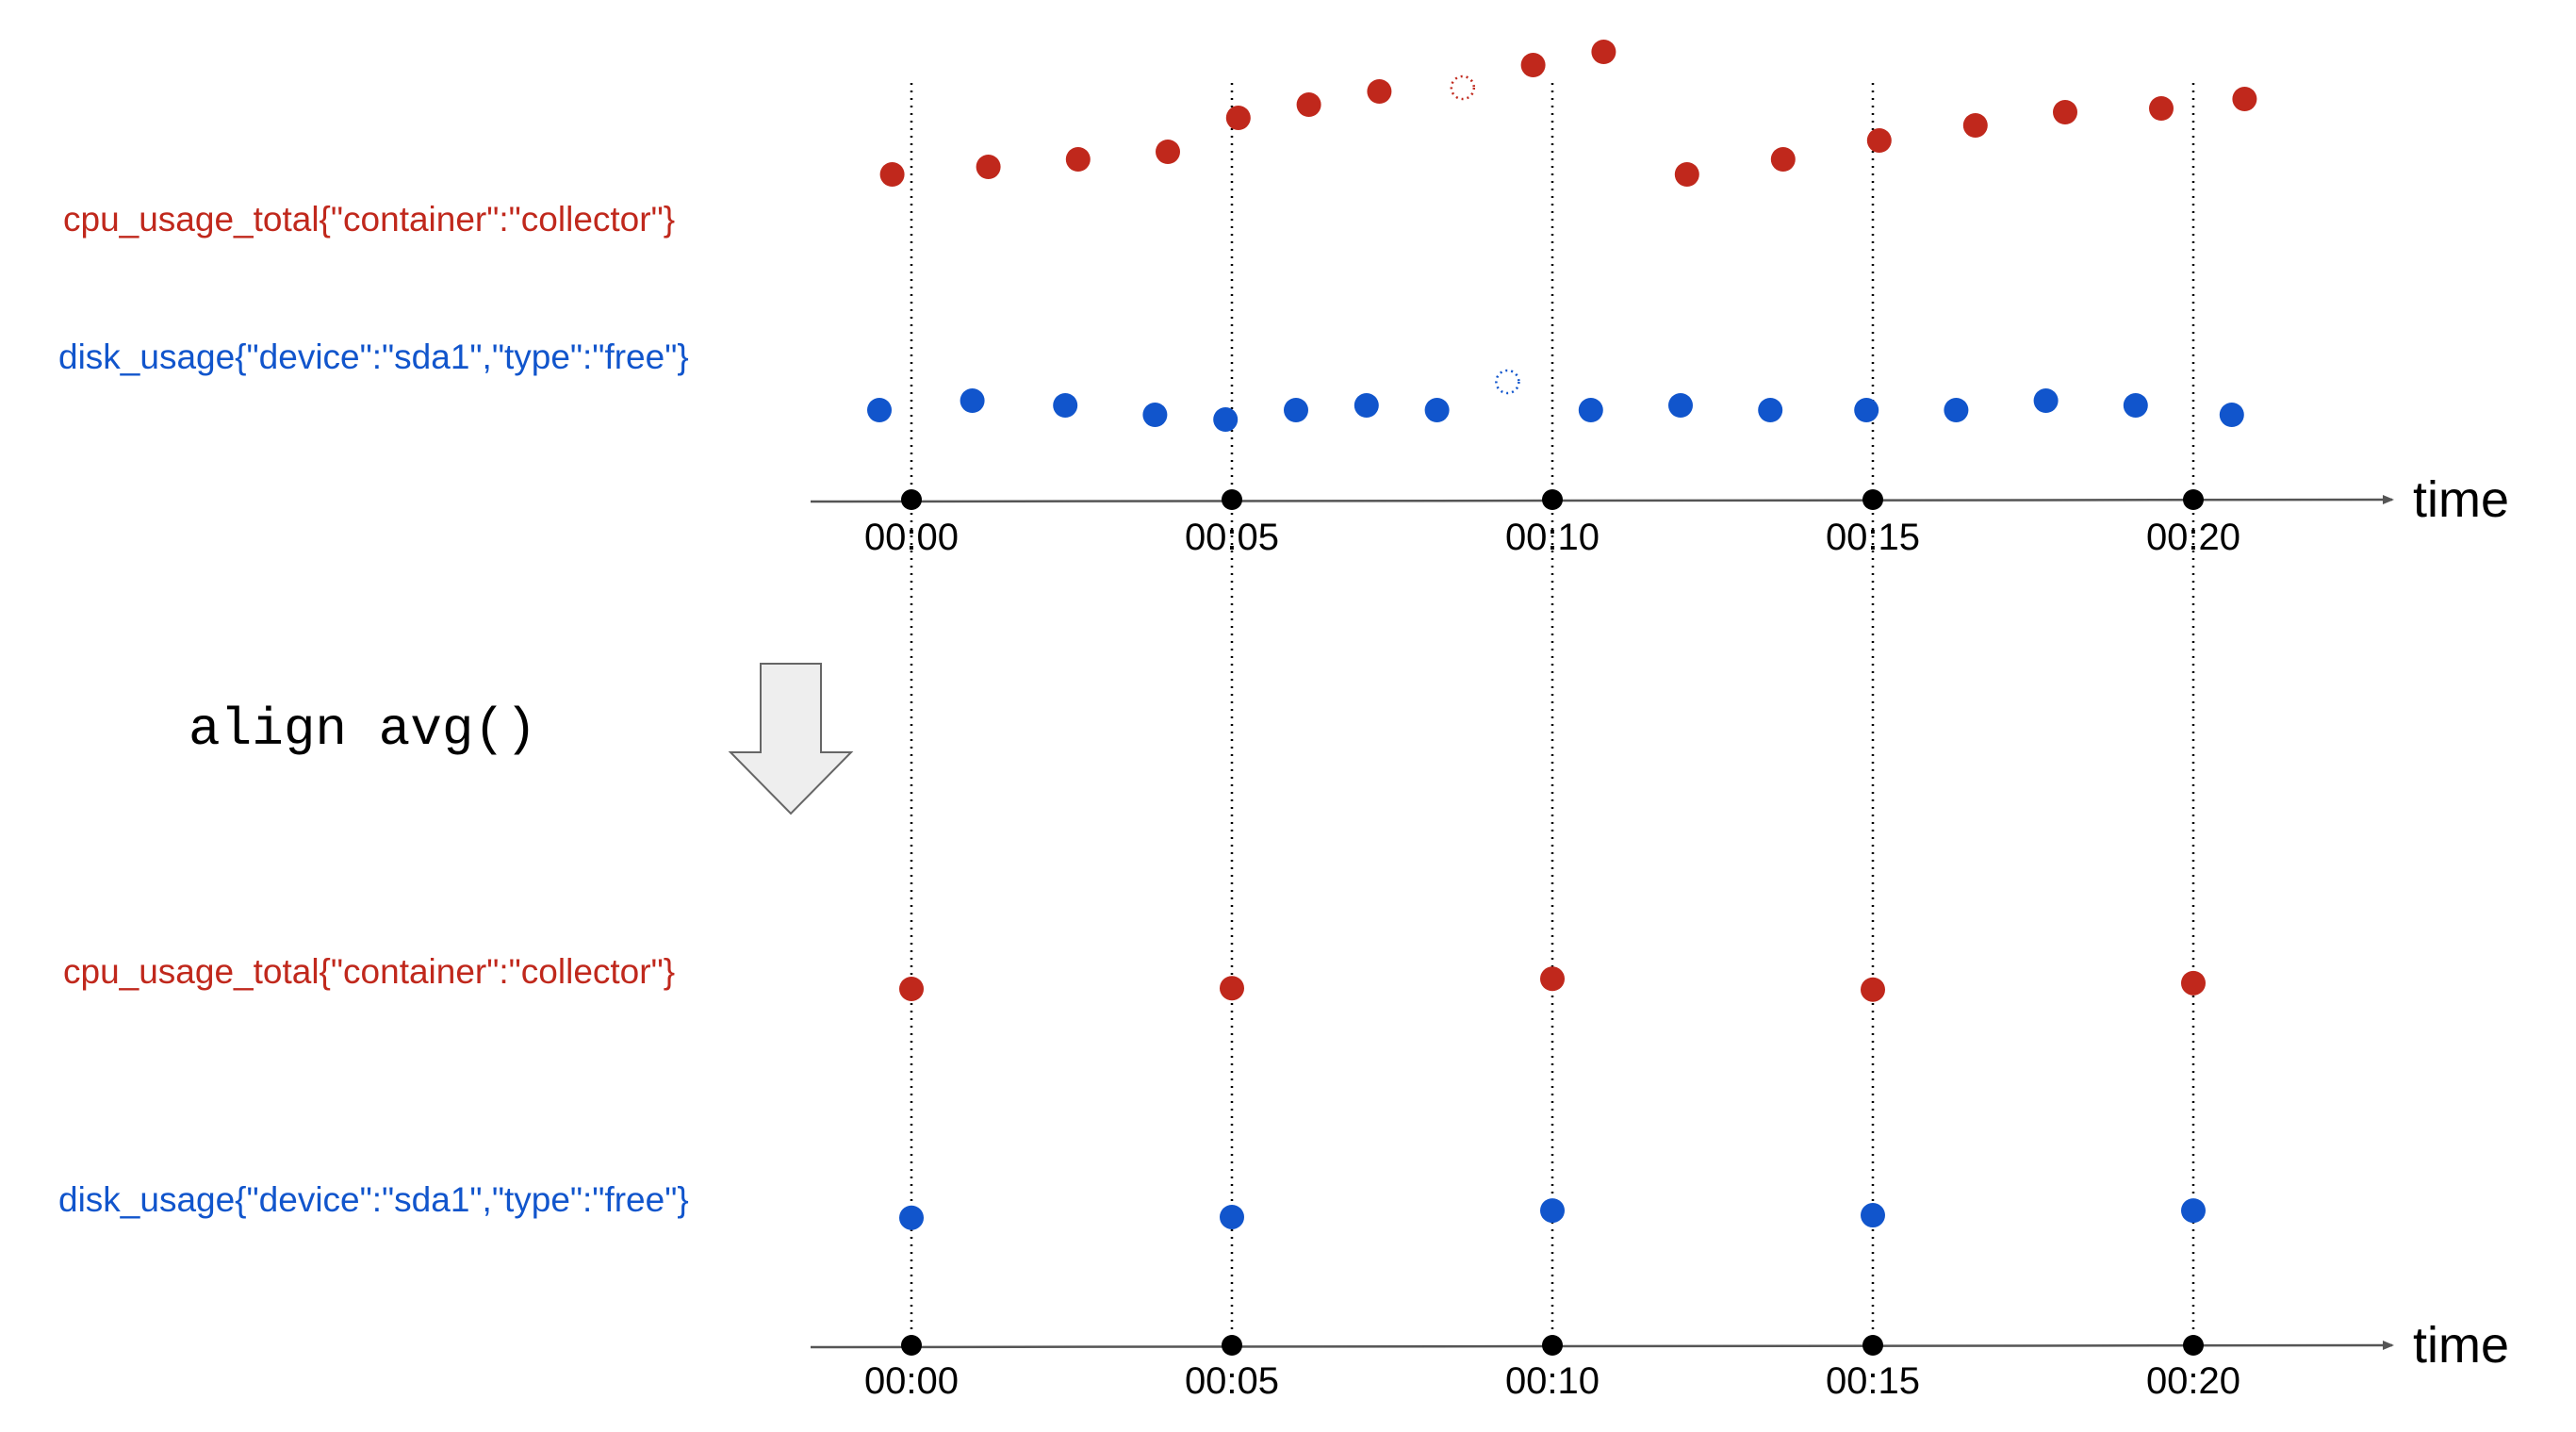 The image size is (2576, 1432). What do you see at coordinates (369, 972) in the screenshot?
I see `bottom-cpu-label: cpu_usage_total{"container":"collector"}` at bounding box center [369, 972].